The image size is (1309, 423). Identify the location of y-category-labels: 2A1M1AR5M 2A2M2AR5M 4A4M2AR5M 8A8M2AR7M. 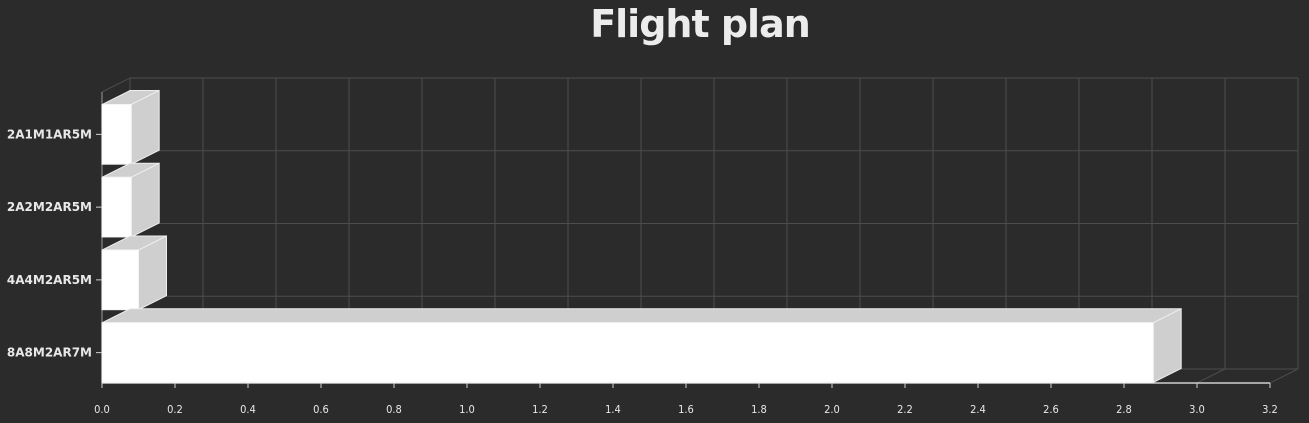
(54, 243).